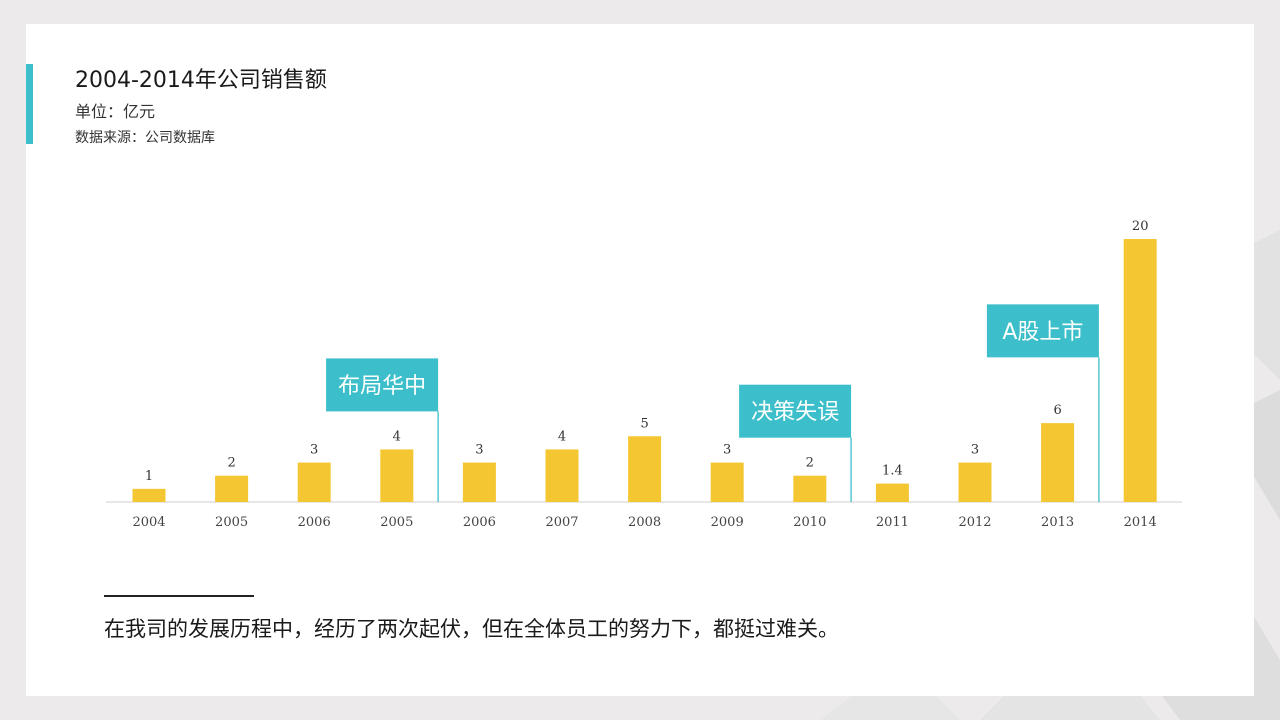 This screenshot has width=1280, height=720. Describe the element at coordinates (974, 522) in the screenshot. I see `x-tick-label: 2012` at that location.